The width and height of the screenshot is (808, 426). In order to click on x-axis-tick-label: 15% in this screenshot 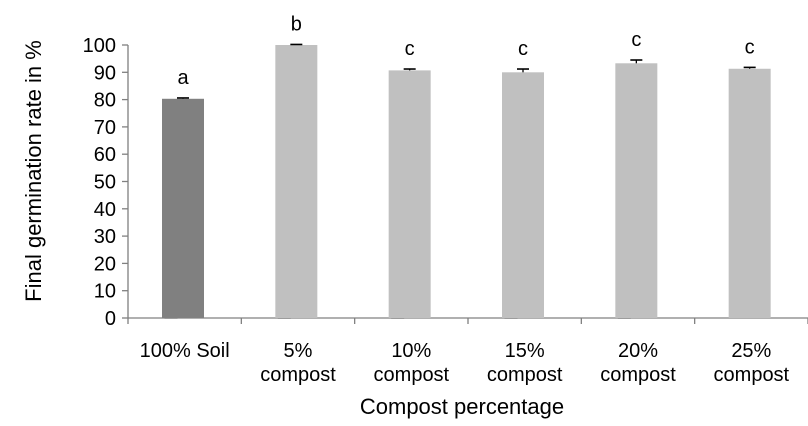, I will do `click(525, 351)`.